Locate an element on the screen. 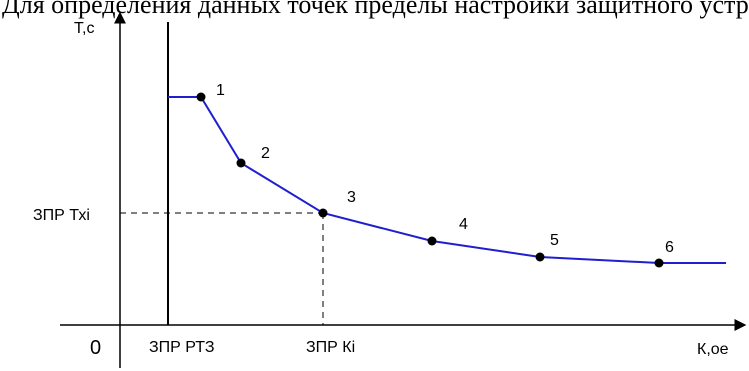 This screenshot has height=371, width=749. point-label-6: 6 is located at coordinates (669, 247).